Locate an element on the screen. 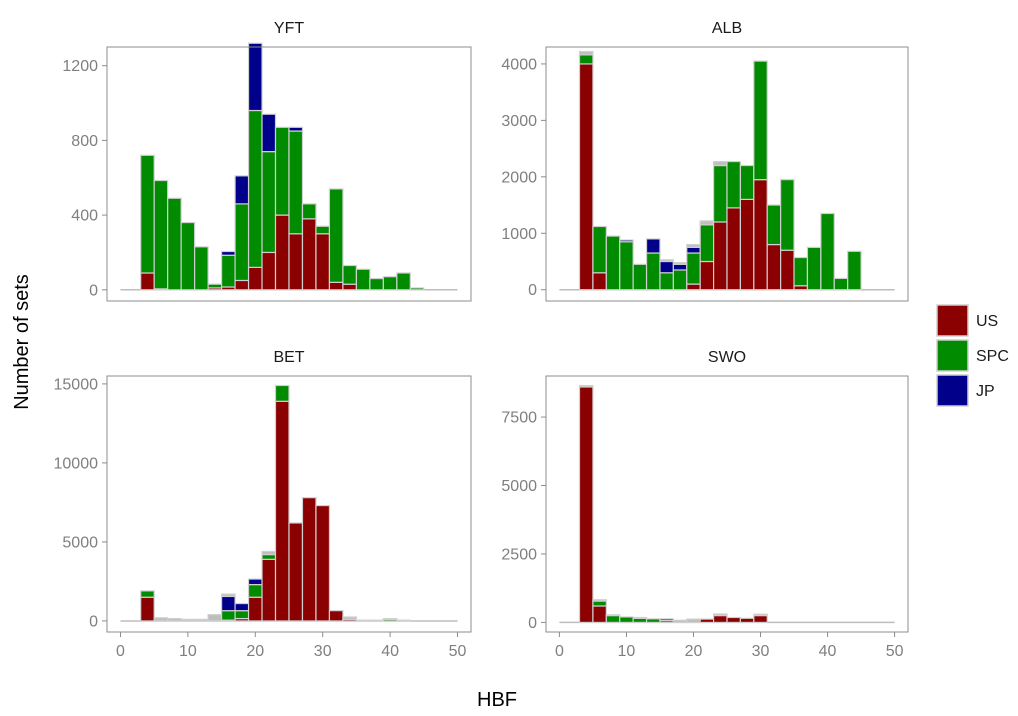 The width and height of the screenshot is (1018, 716). legend-label-us: US is located at coordinates (987, 321).